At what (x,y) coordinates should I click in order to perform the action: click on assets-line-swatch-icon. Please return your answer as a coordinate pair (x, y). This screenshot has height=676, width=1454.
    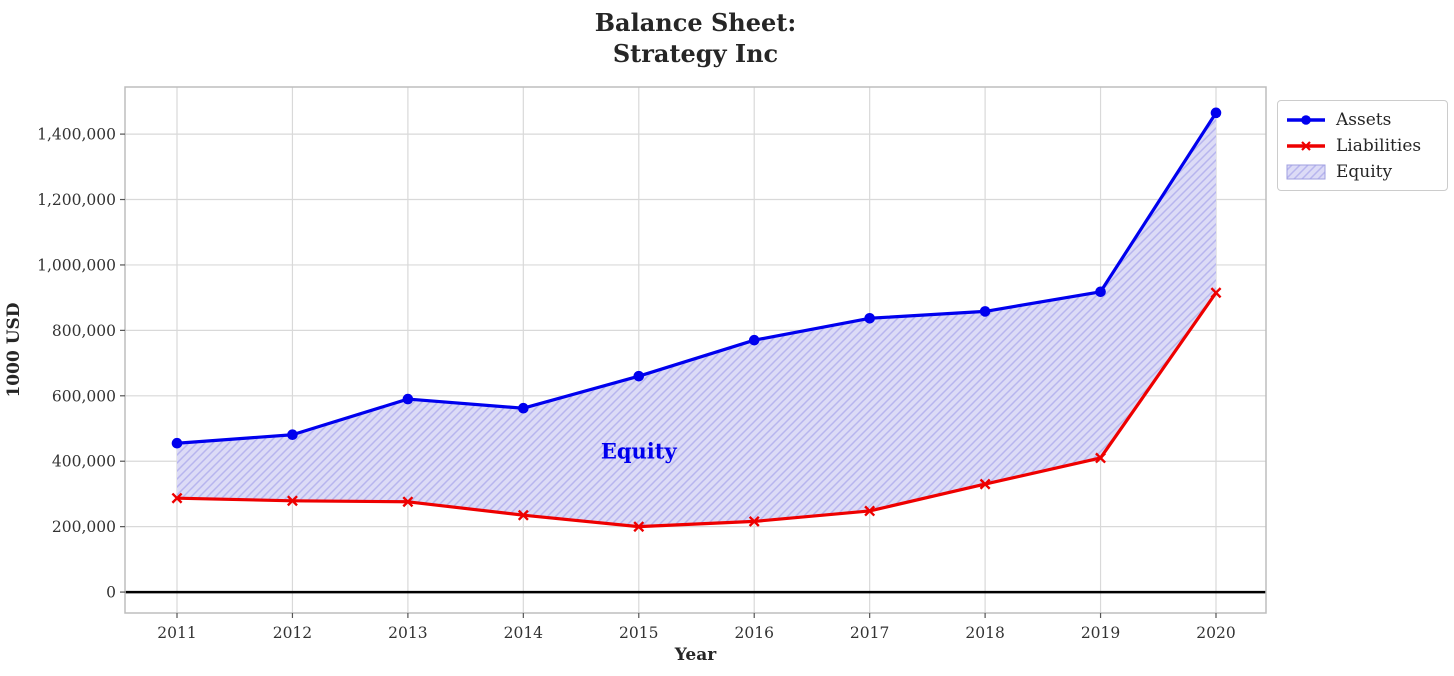
    Looking at the image, I should click on (1306, 120).